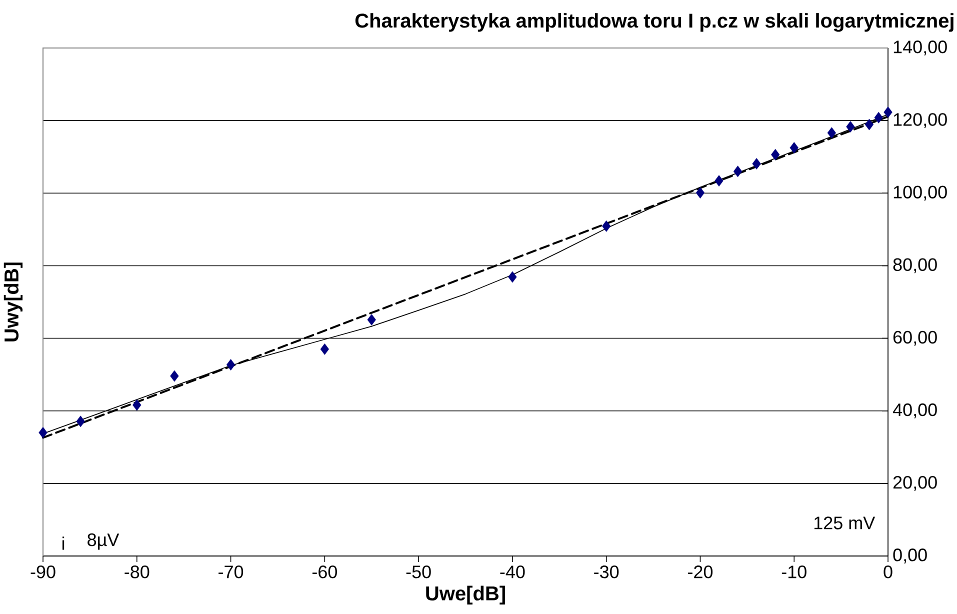 This screenshot has width=957, height=614. I want to click on y-axis-title: Uwy[dB], so click(13, 302).